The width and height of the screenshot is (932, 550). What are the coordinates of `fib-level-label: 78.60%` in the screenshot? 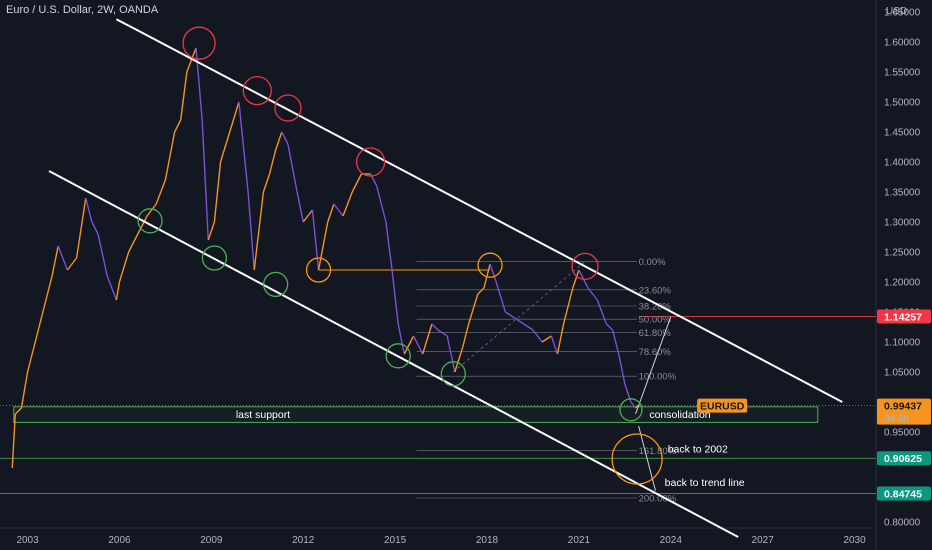 It's located at (655, 352).